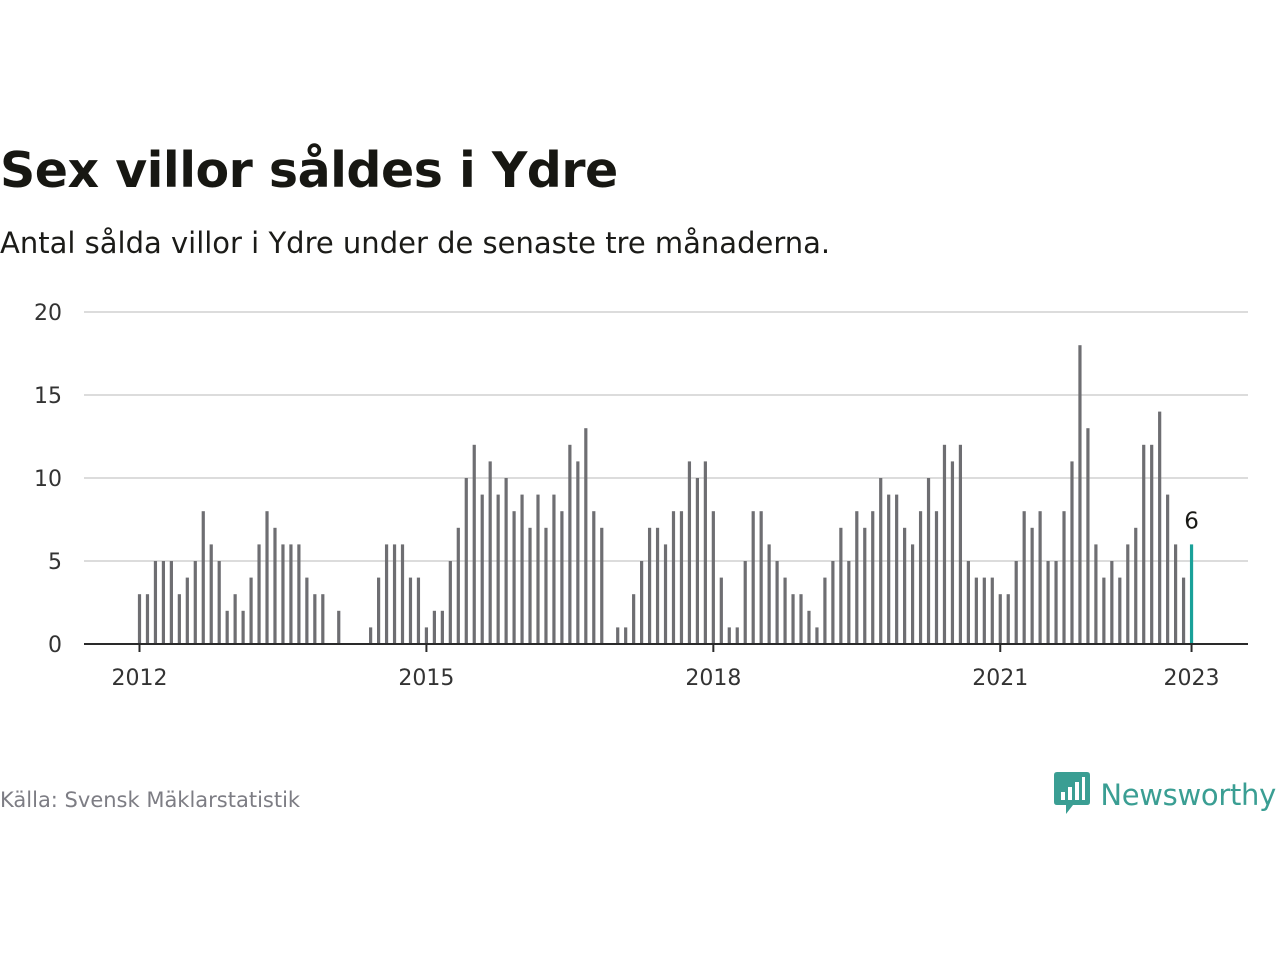 The image size is (1280, 960). Describe the element at coordinates (48, 313) in the screenshot. I see `y-tick-label: 20` at that location.